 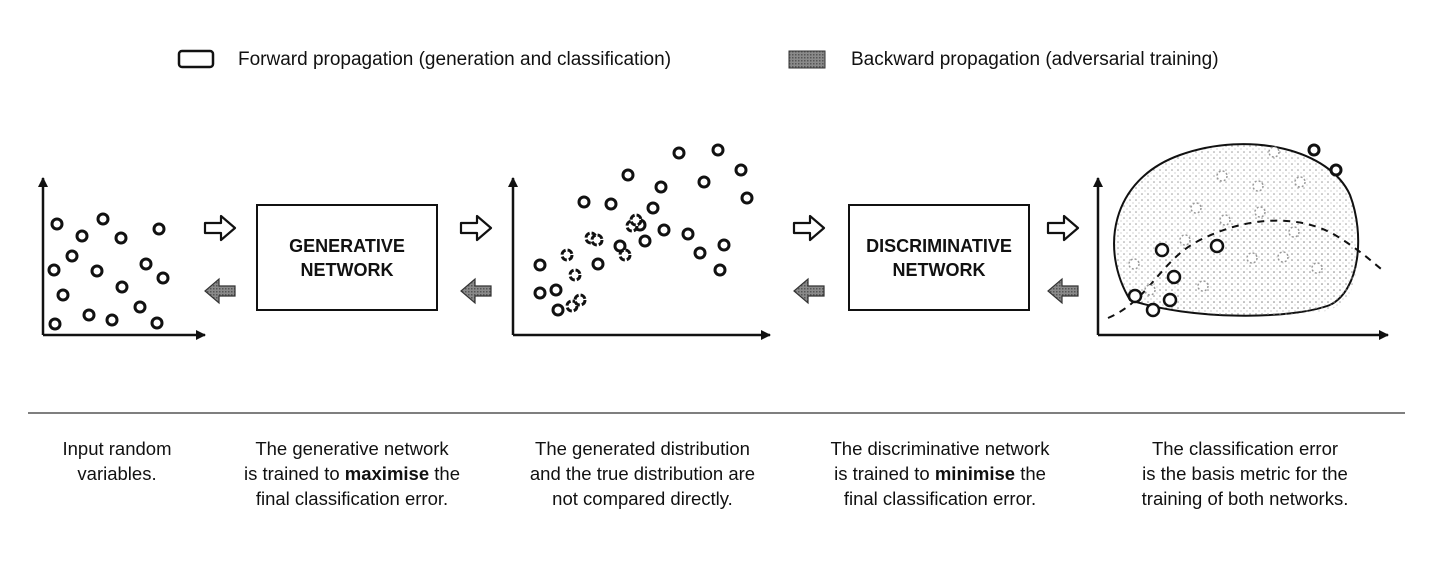 I want to click on legend-forward-swatch, so click(x=196, y=59).